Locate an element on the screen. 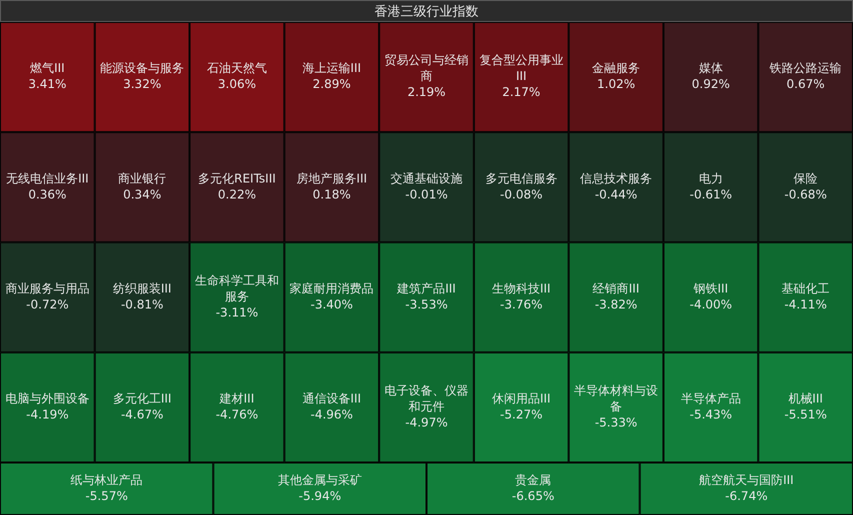 This screenshot has width=853, height=515. data-label: 2.89% is located at coordinates (331, 84).